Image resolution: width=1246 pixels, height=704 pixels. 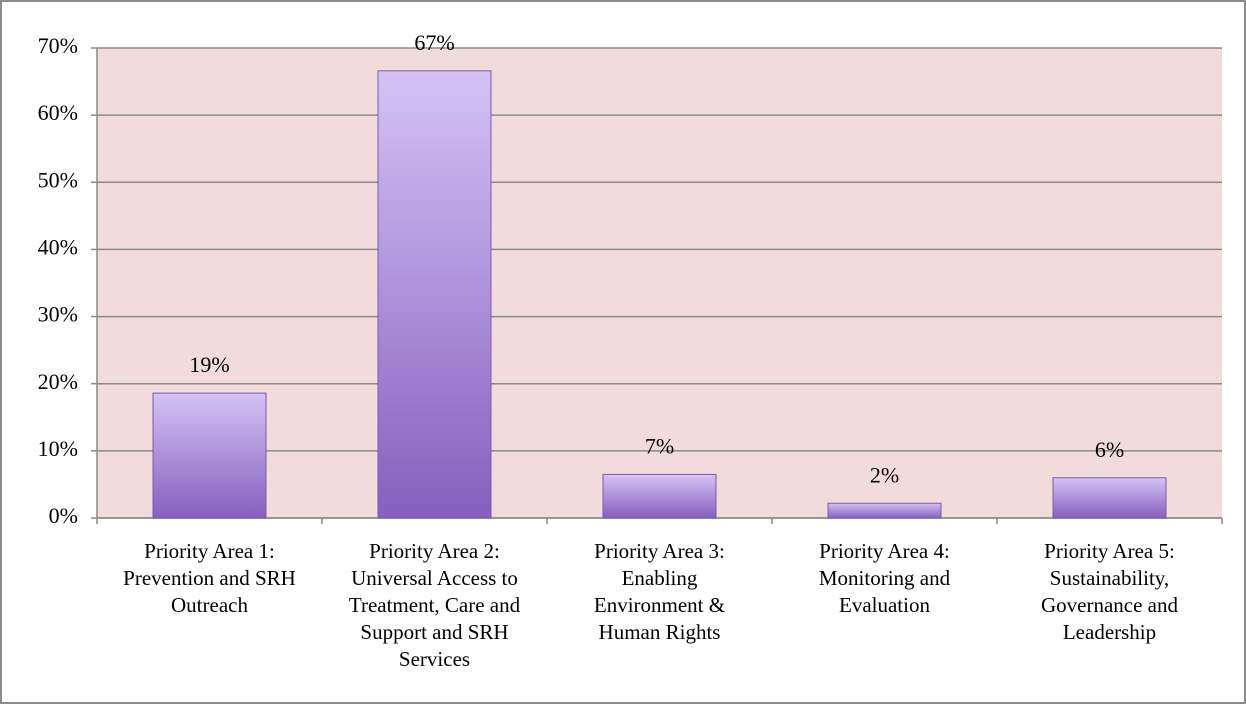 I want to click on data-label: 7%, so click(x=659, y=445).